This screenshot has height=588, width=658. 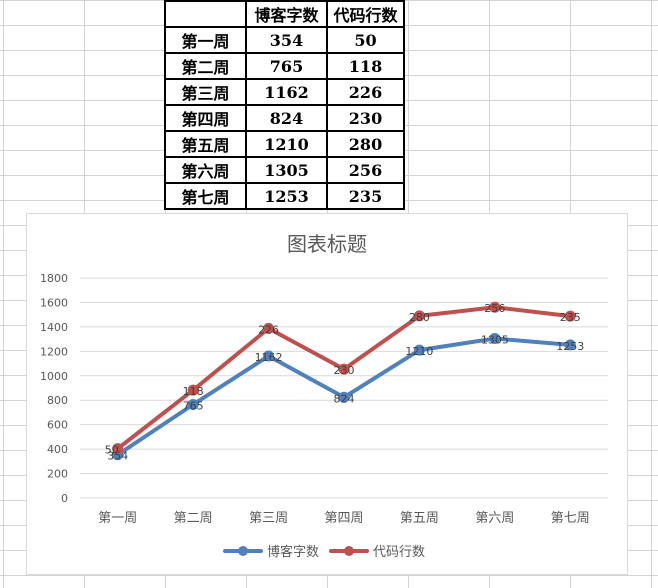 What do you see at coordinates (327, 244) in the screenshot?
I see `chart-title: 图表标题` at bounding box center [327, 244].